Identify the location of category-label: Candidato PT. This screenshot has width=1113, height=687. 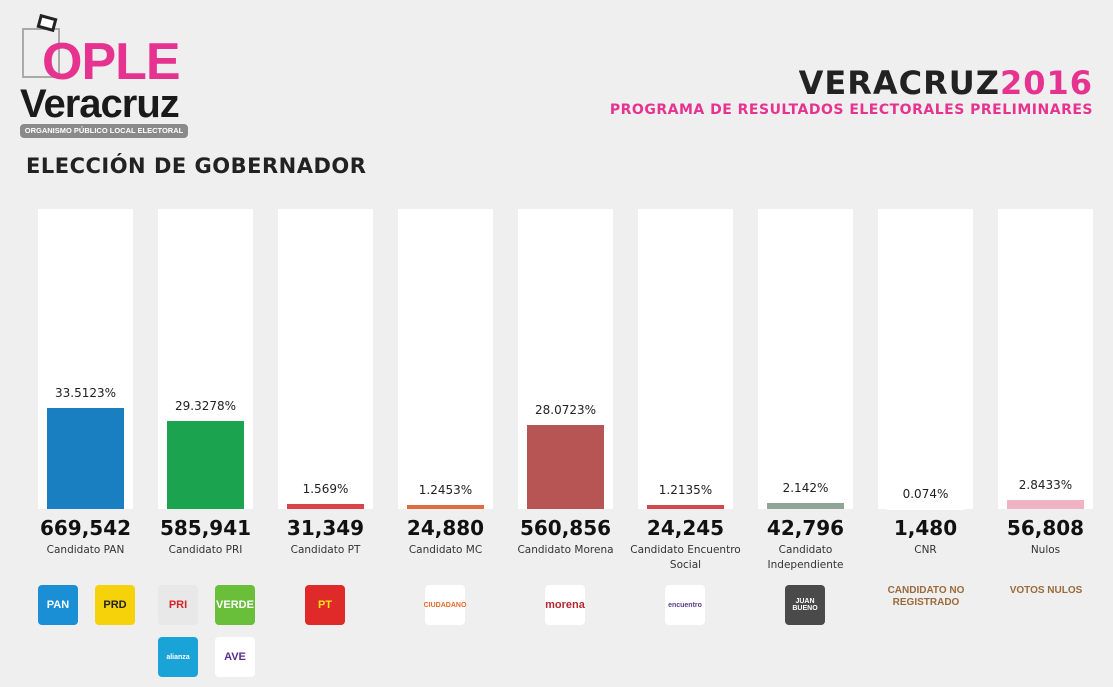
(325, 550).